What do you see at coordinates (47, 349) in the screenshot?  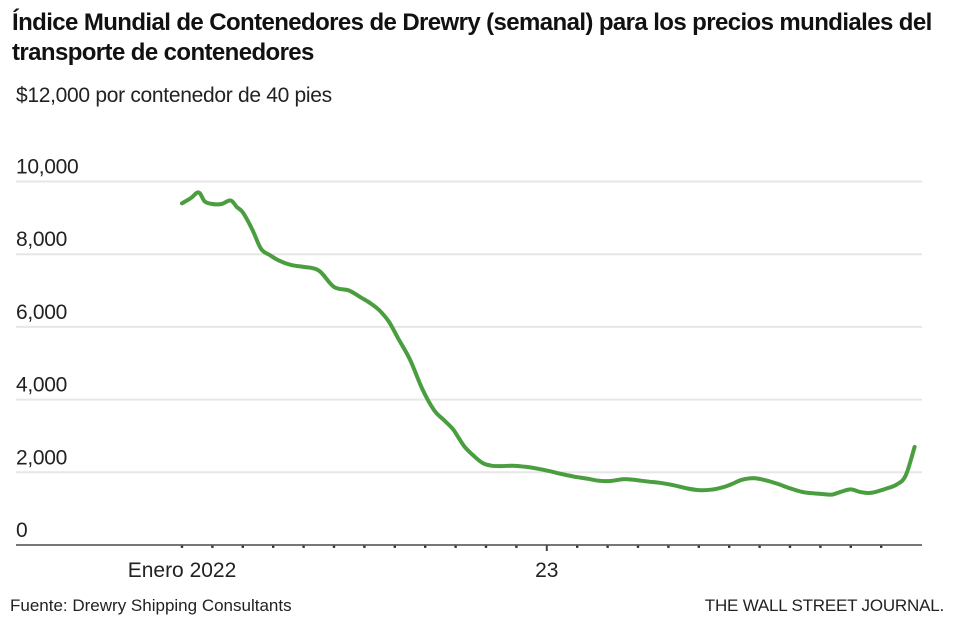 I see `y-axis-tick-labels: 0 2,000 4,000 6,000 8,000 10,000` at bounding box center [47, 349].